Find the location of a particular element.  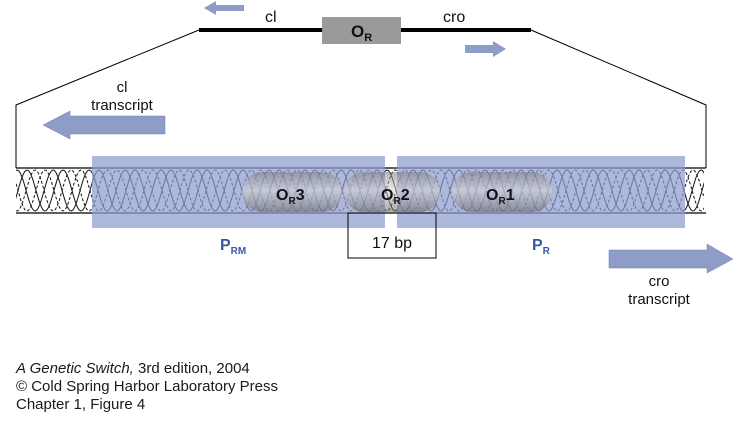

spacing-label: 17 bp is located at coordinates (392, 243).